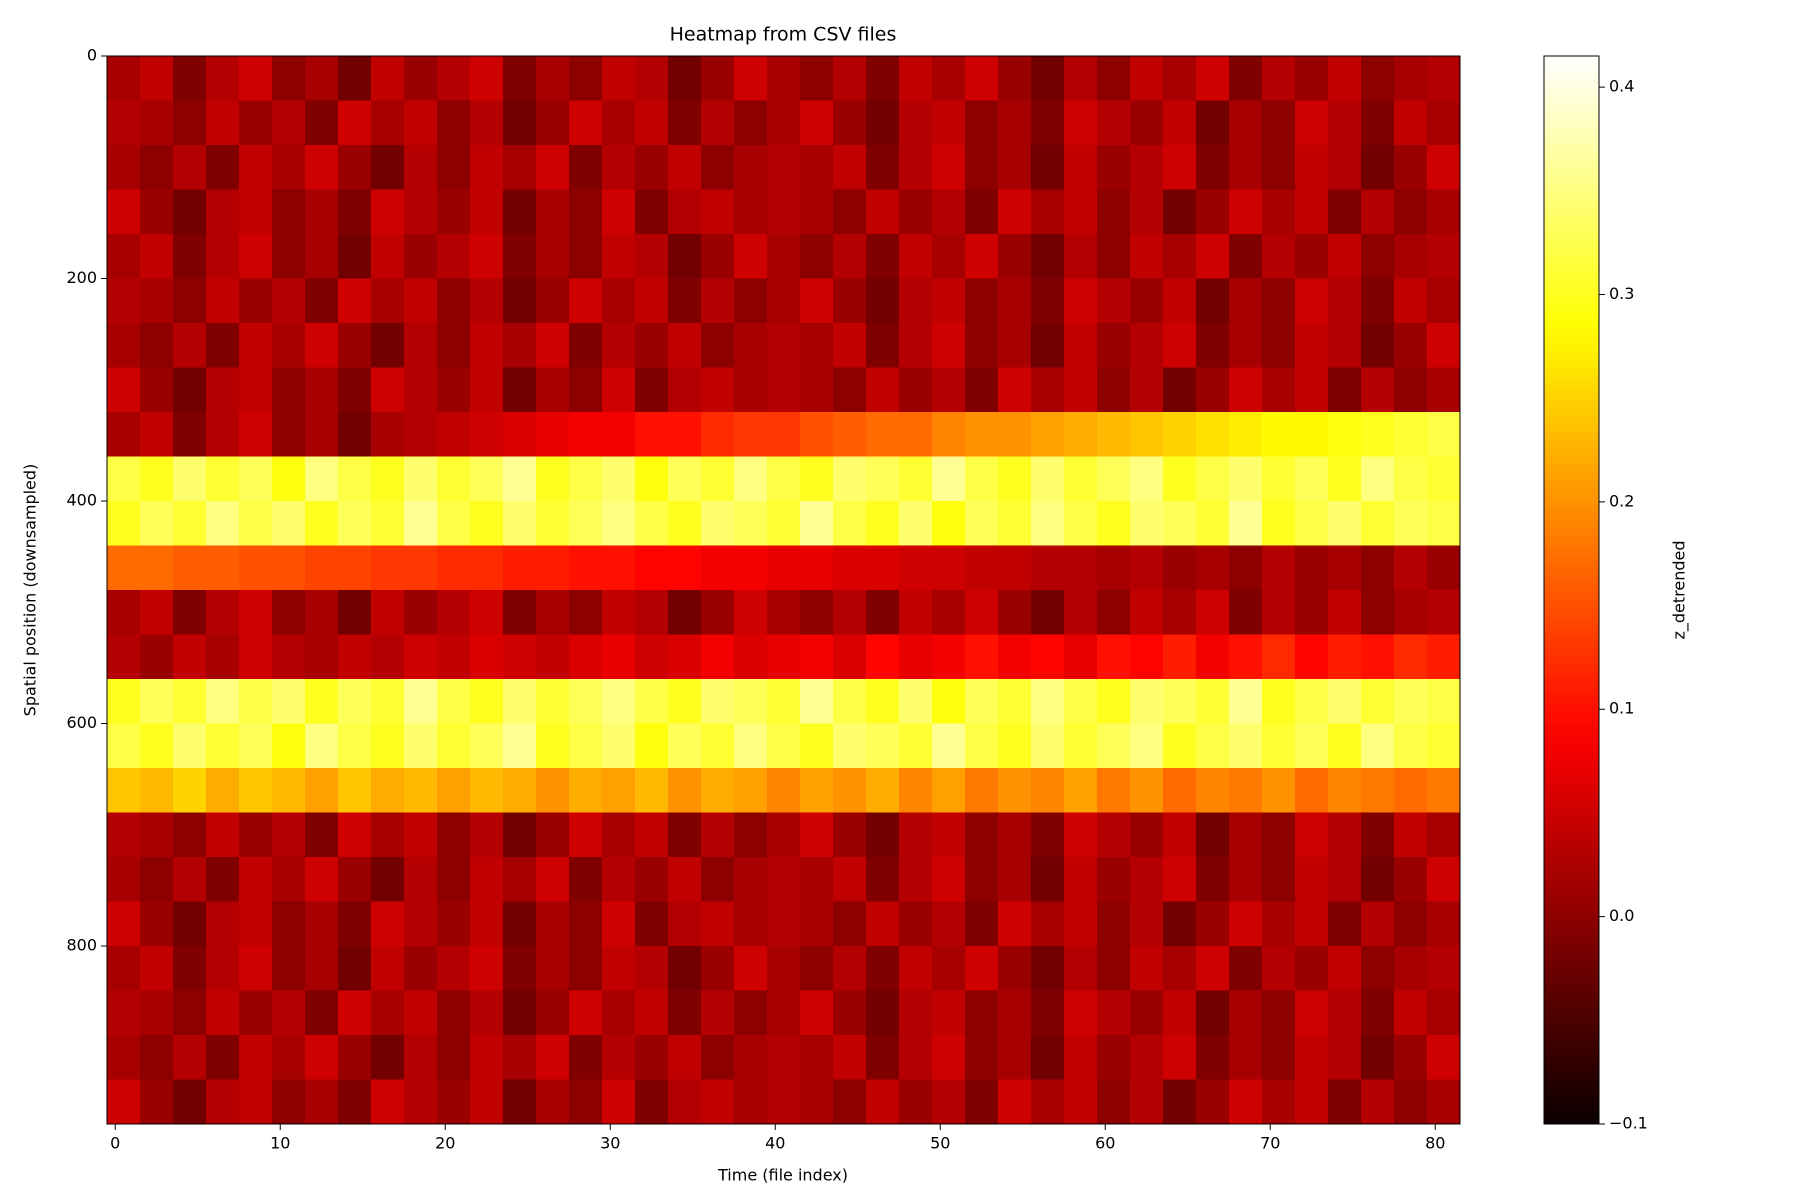 This screenshot has height=1200, width=1800. What do you see at coordinates (1680, 589) in the screenshot?
I see `colorbar-label: z_detrended` at bounding box center [1680, 589].